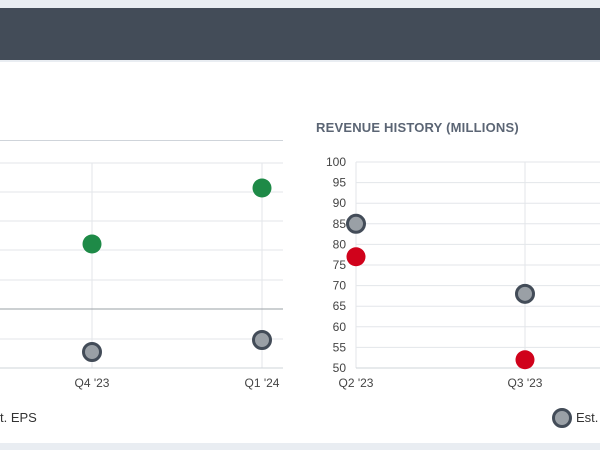 This screenshot has height=450, width=600. Describe the element at coordinates (340, 183) in the screenshot. I see `right-y-tick-label: 95` at that location.